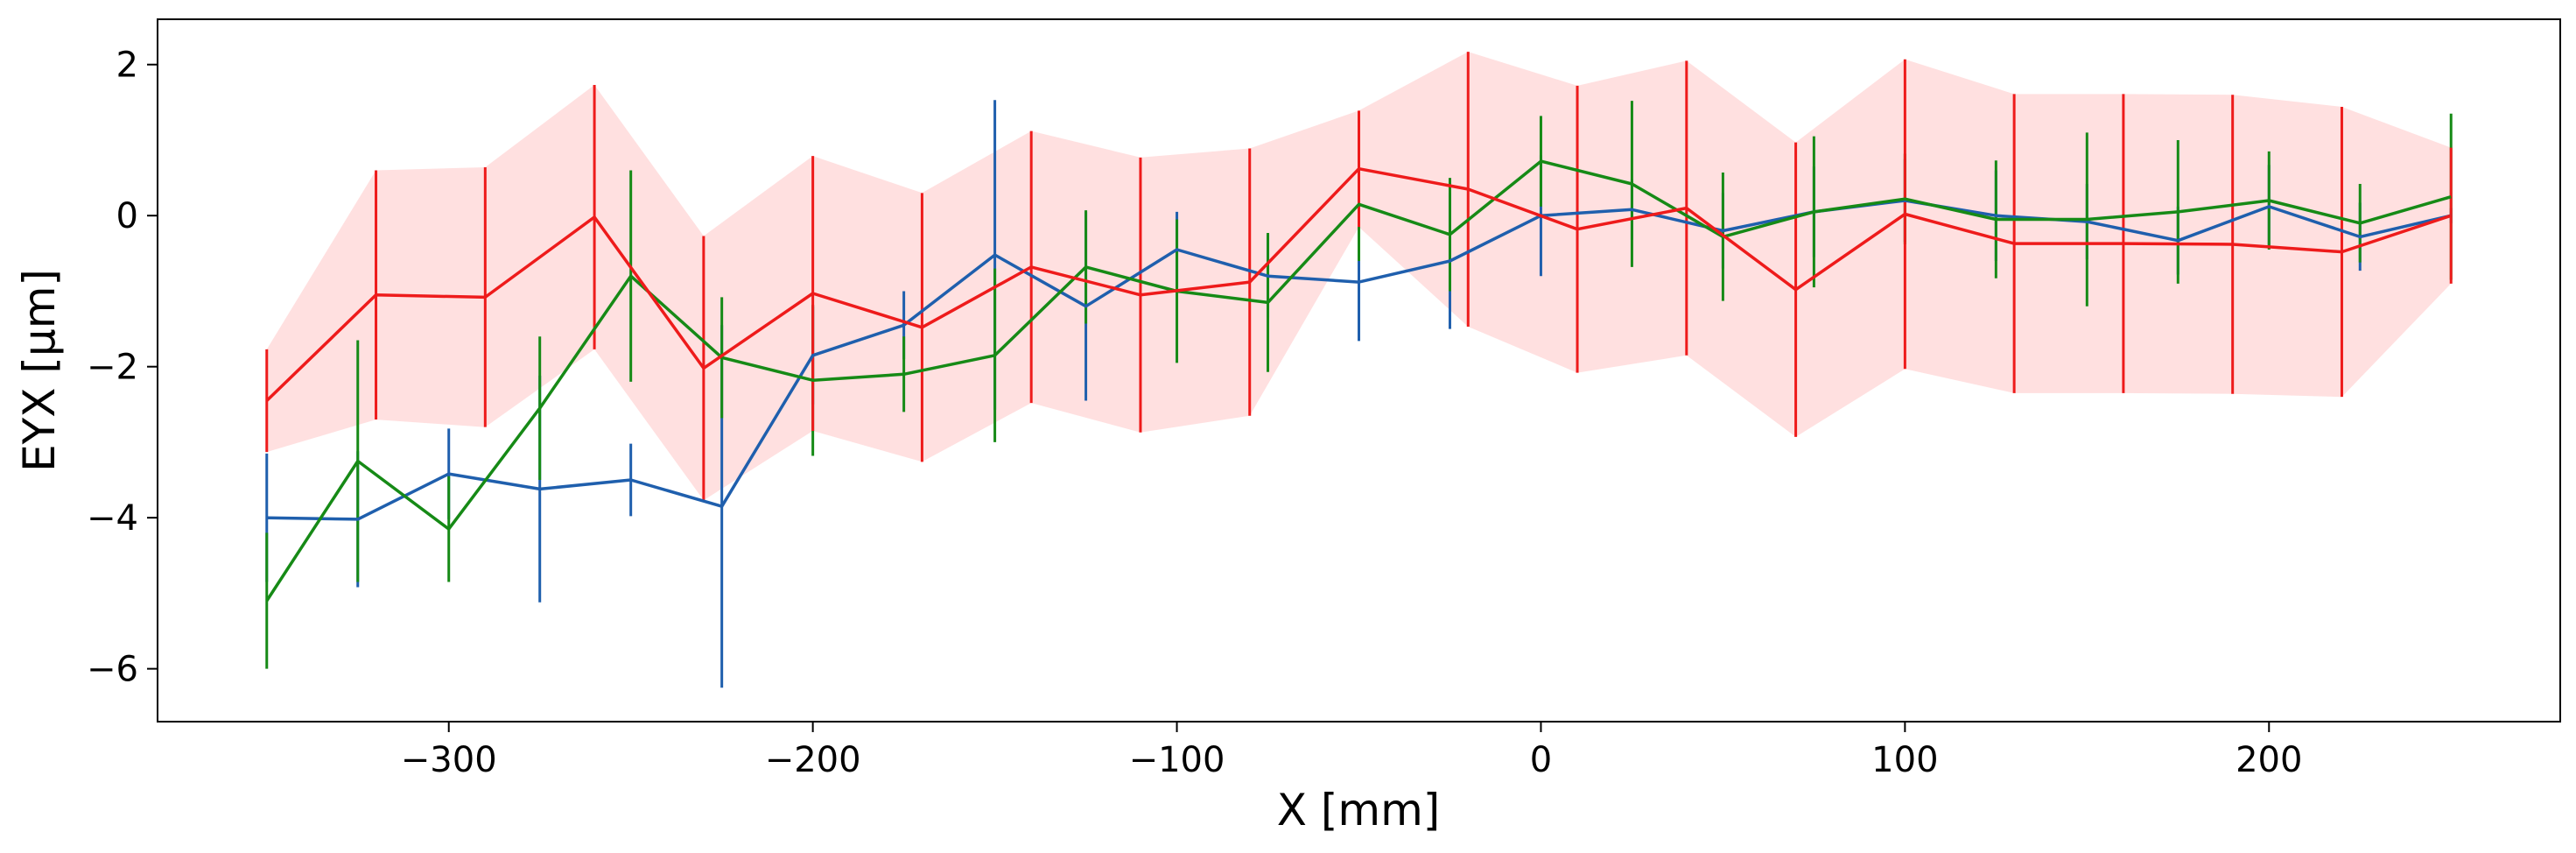 The image size is (2576, 853). Describe the element at coordinates (449, 760) in the screenshot. I see `x-tick-label-0: −300` at that location.